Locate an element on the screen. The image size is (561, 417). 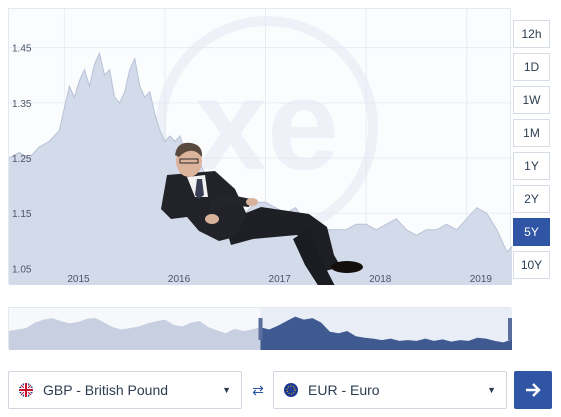
eu-flag-icon is located at coordinates (291, 390).